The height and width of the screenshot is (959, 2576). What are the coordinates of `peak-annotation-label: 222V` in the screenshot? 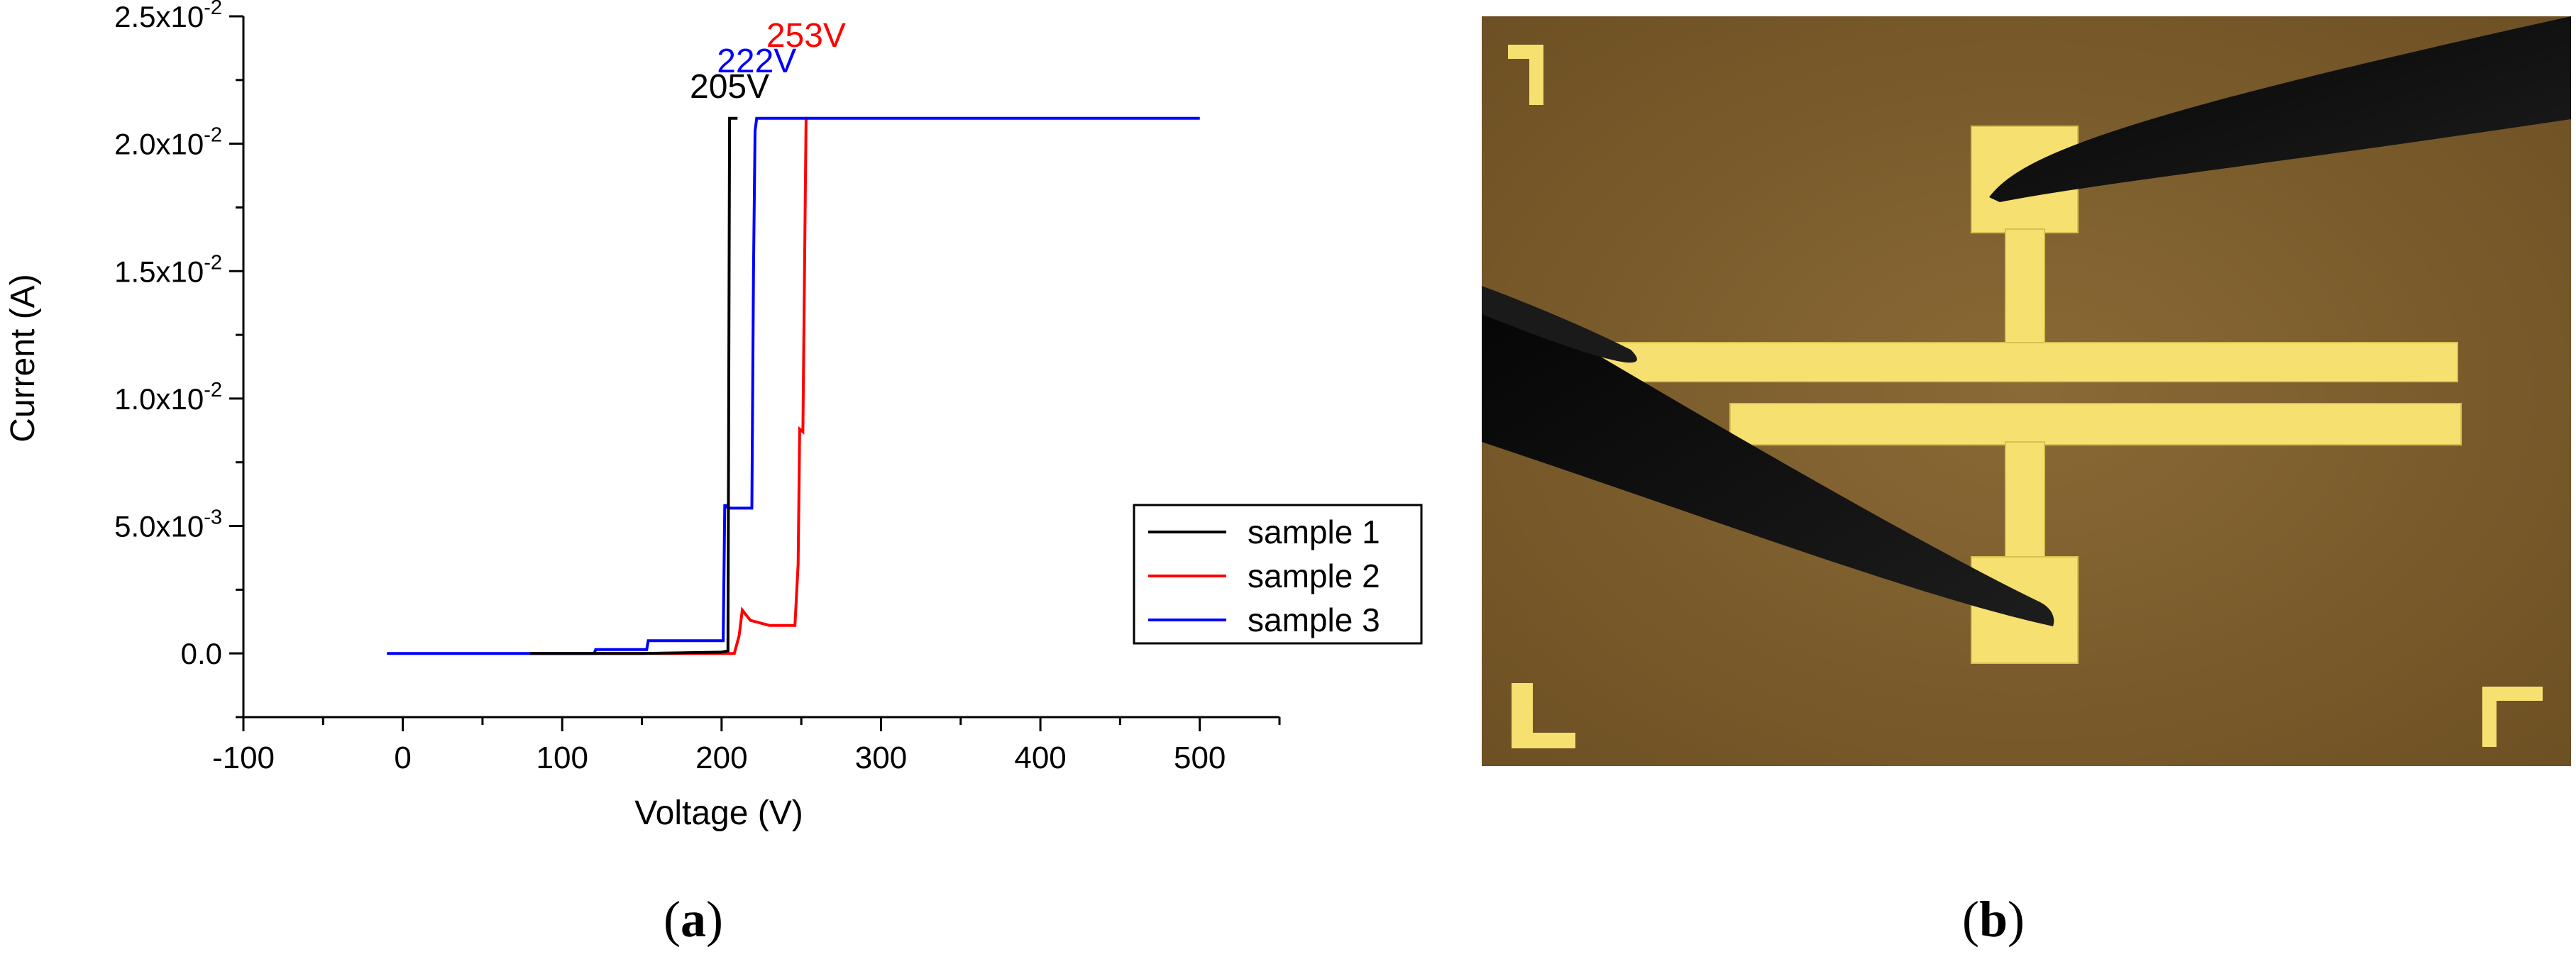 It's located at (756, 62).